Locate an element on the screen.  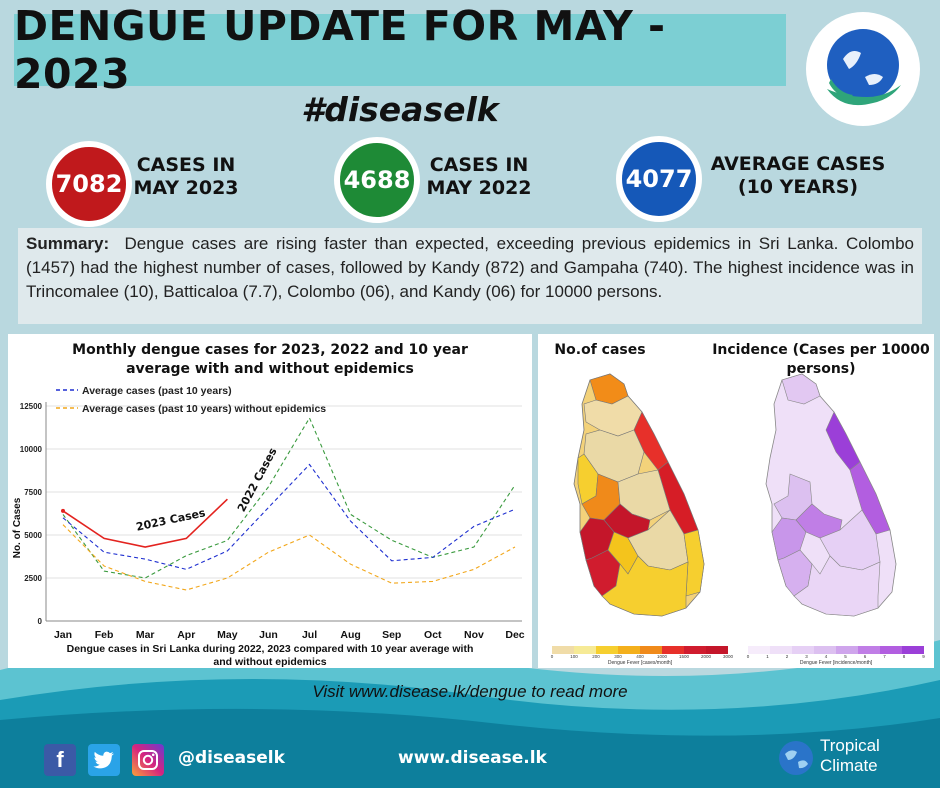
stat-label-line1: CASES IN is located at coordinates (479, 165).